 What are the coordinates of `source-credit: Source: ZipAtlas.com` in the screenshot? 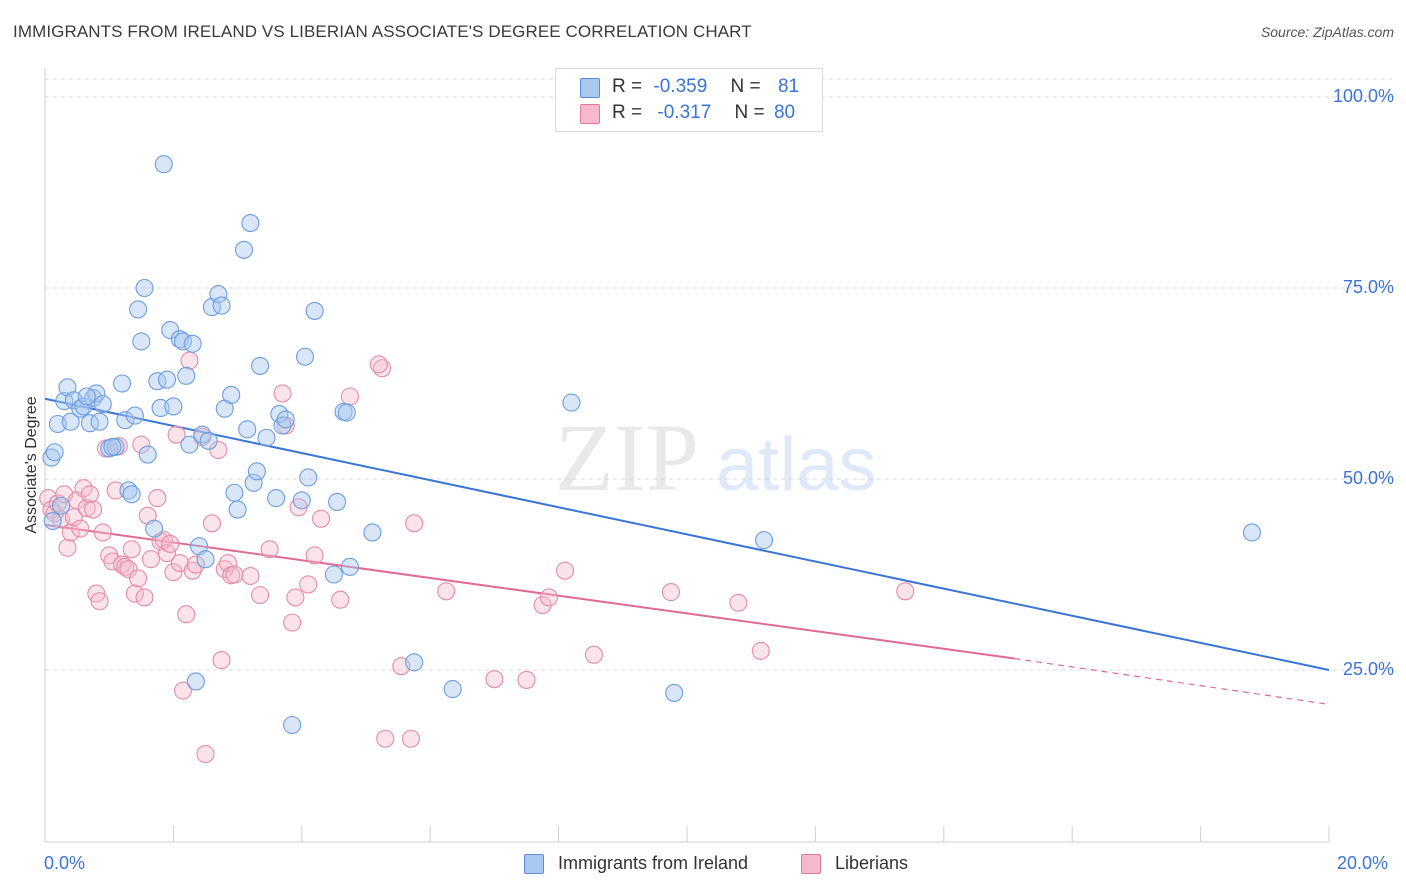 It's located at (1327, 32).